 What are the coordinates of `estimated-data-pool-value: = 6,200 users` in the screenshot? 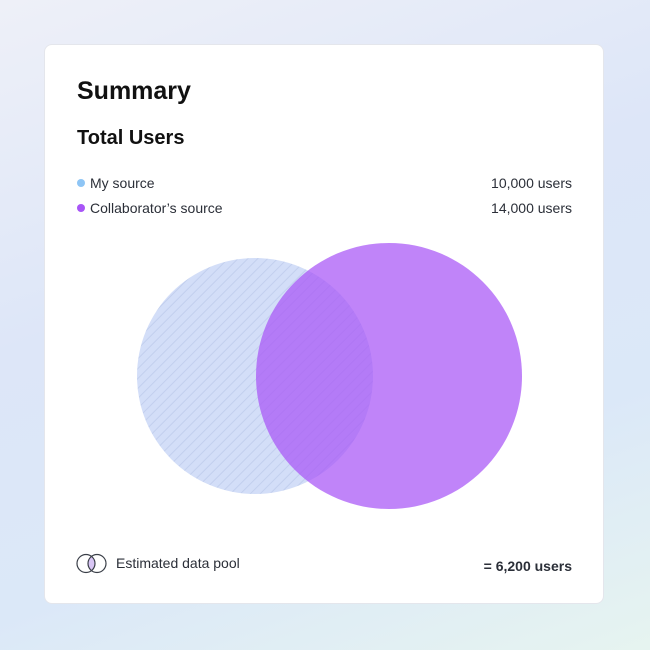 It's located at (527, 566).